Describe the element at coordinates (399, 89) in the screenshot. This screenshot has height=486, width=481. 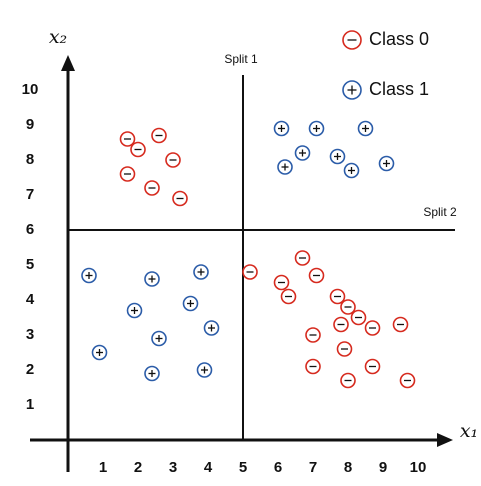
I see `legend-label: Class 1` at that location.